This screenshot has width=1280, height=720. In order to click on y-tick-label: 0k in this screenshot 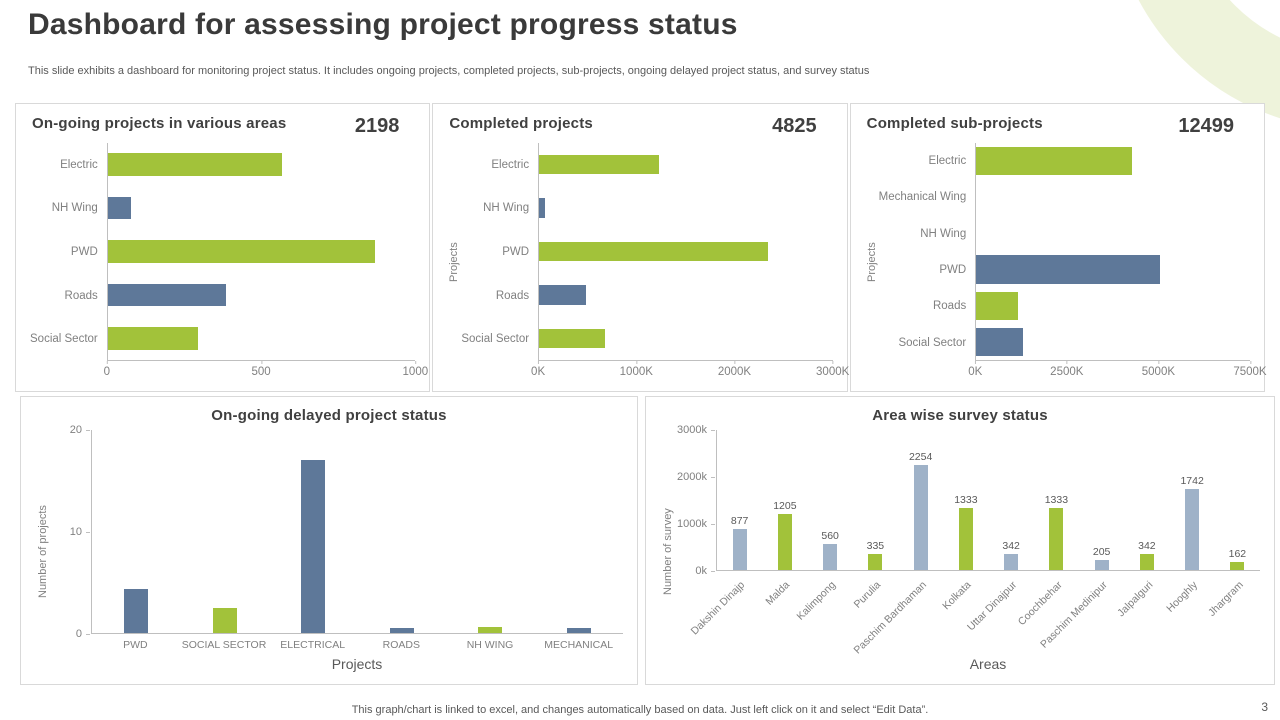, I will do `click(705, 571)`.